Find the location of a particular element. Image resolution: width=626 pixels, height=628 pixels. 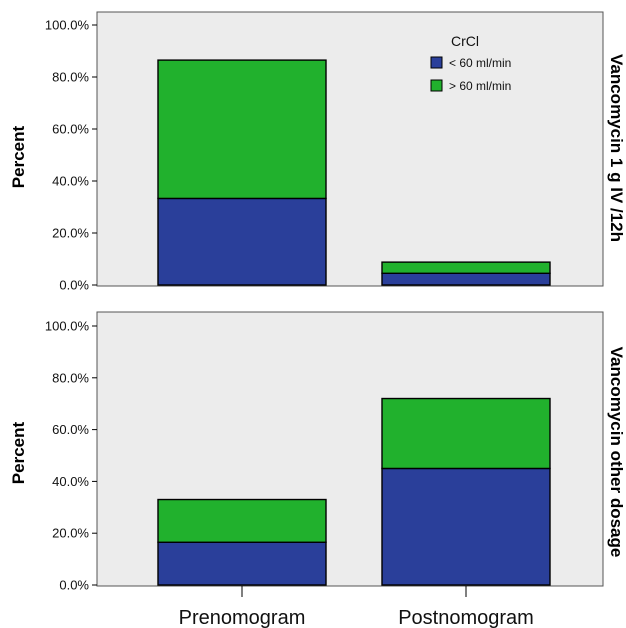

x-axis: Prenomogram Postnomogram is located at coordinates (356, 607).